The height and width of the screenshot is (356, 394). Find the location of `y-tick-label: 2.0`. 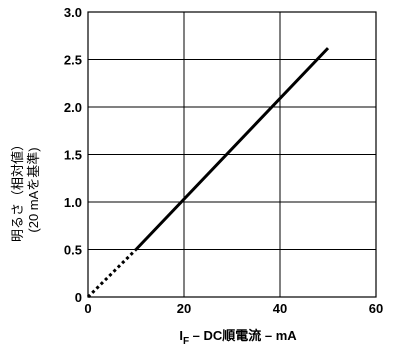

y-tick-label: 2.0 is located at coordinates (73, 107).